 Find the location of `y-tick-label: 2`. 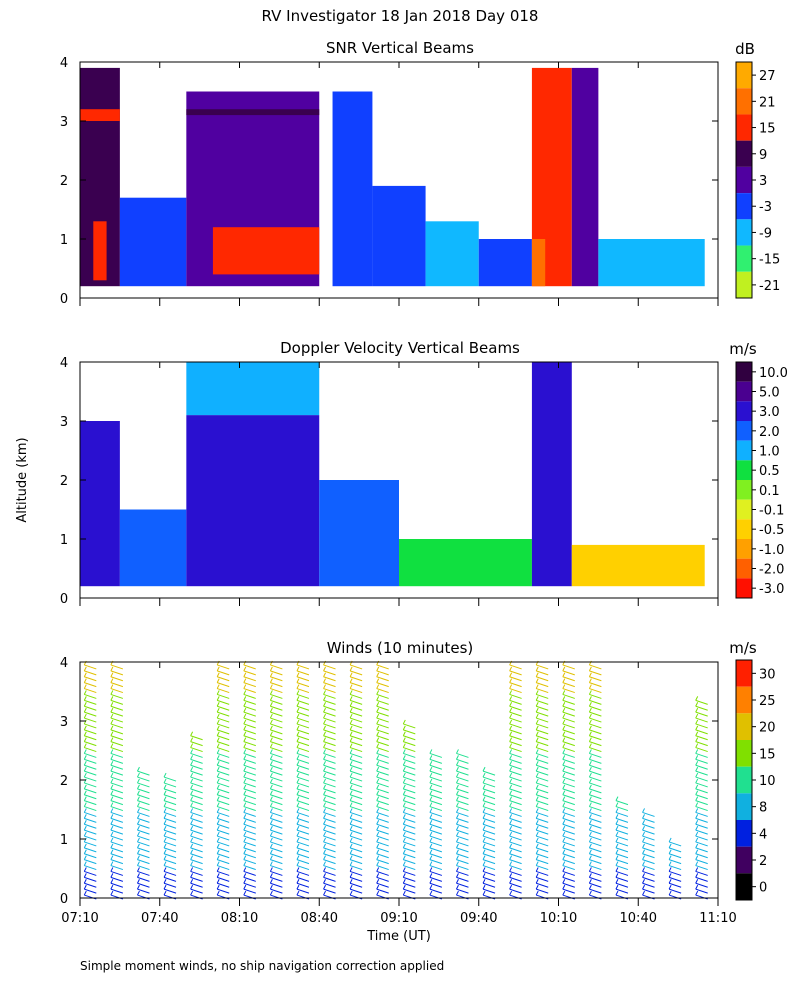

y-tick-label: 2 is located at coordinates (64, 781).